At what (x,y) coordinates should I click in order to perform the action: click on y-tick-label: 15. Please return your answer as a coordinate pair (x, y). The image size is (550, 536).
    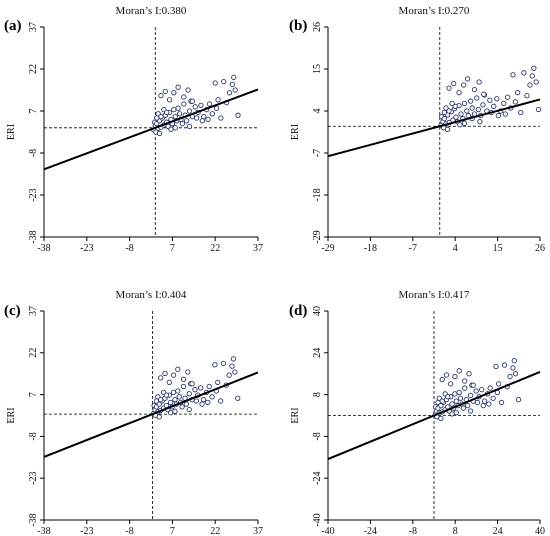
    Looking at the image, I should click on (317, 69).